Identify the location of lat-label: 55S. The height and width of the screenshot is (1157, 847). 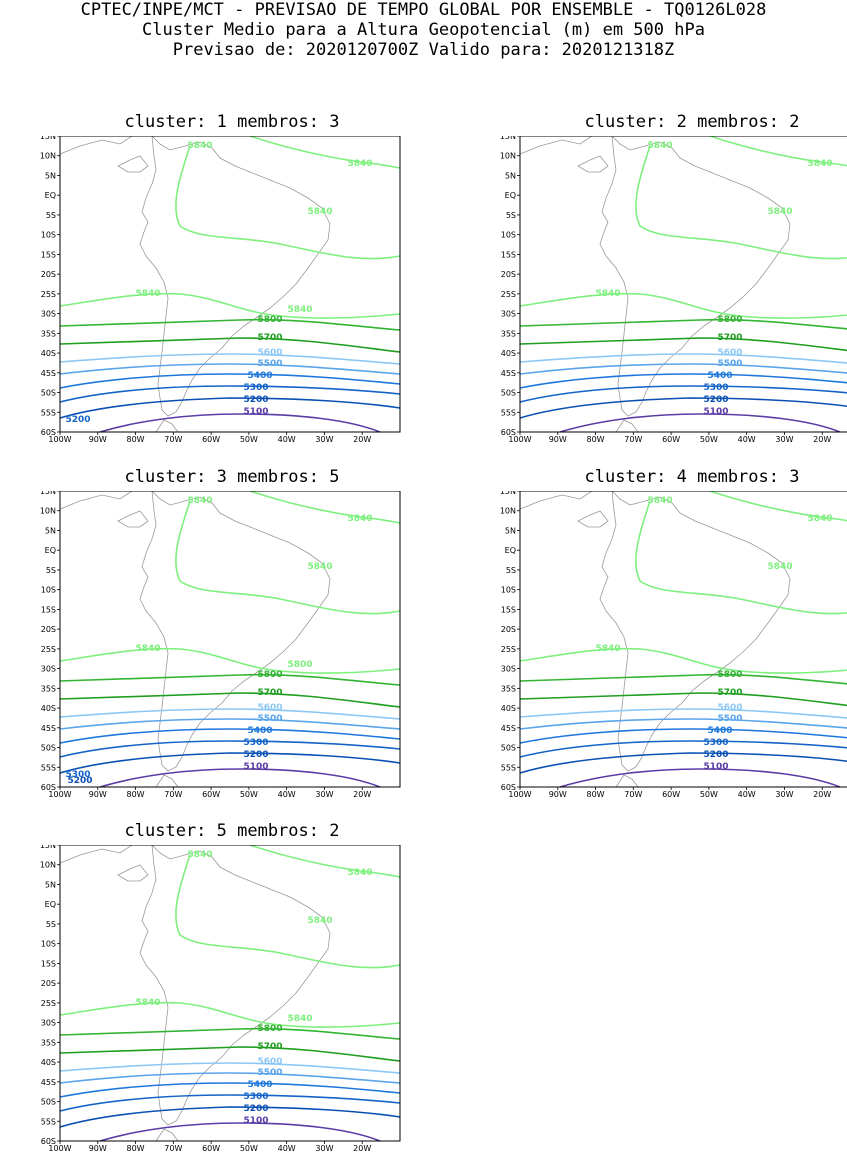
(48, 767).